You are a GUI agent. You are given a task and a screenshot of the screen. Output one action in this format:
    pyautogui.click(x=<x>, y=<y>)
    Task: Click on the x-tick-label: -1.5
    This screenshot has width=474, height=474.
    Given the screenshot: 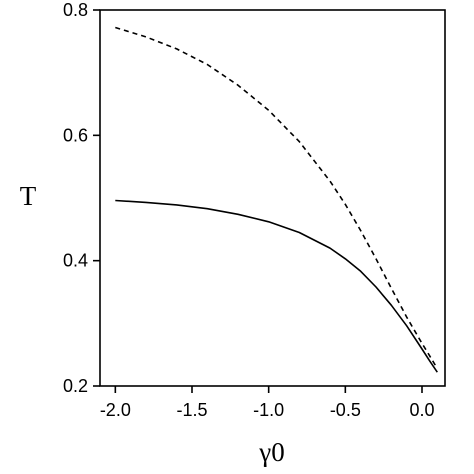 What is the action you would take?
    pyautogui.click(x=191, y=410)
    